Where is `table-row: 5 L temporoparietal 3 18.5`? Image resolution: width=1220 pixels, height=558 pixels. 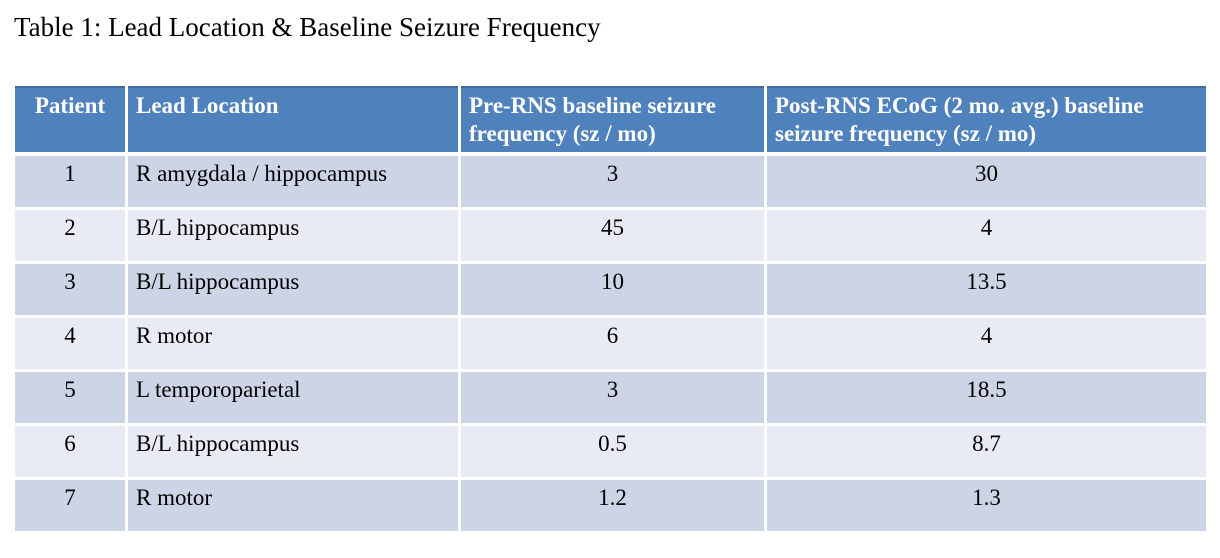 table-row: 5 L temporoparietal 3 18.5 is located at coordinates (610, 397).